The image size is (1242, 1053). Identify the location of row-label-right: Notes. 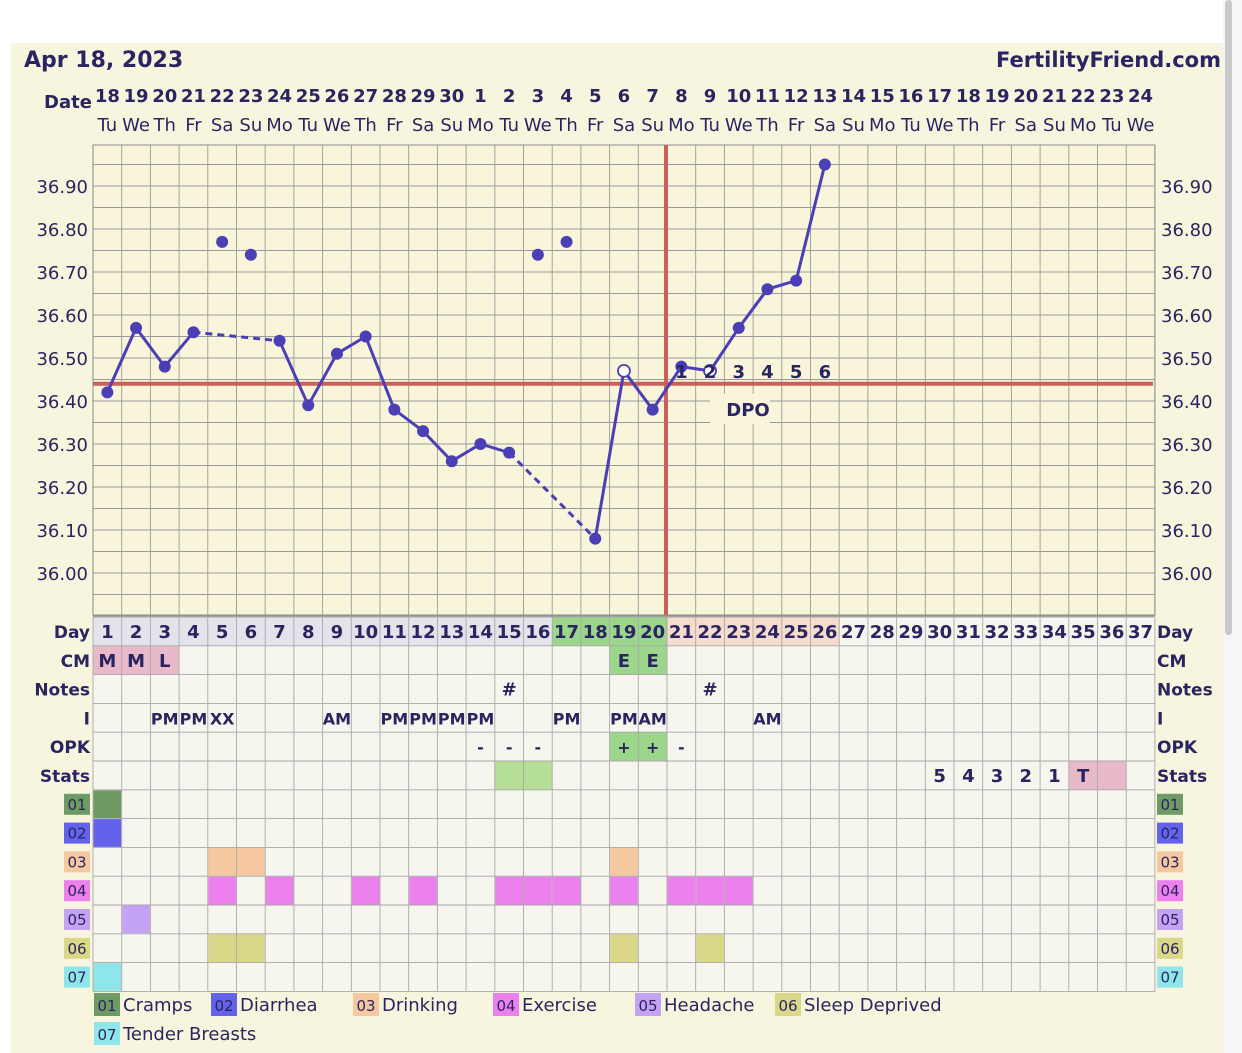
(1185, 691).